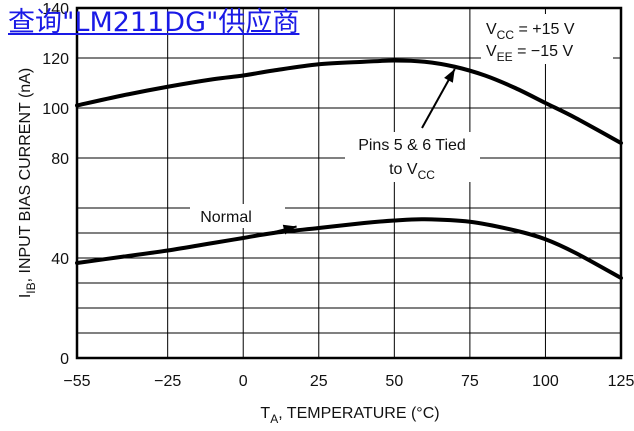  Describe the element at coordinates (60, 259) in the screenshot. I see `y-tick-label: 40` at that location.